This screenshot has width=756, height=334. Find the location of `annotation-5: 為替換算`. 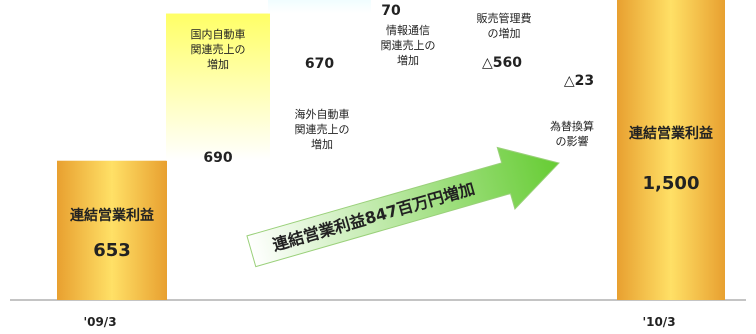

annotation-5: 為替換算 is located at coordinates (572, 126).